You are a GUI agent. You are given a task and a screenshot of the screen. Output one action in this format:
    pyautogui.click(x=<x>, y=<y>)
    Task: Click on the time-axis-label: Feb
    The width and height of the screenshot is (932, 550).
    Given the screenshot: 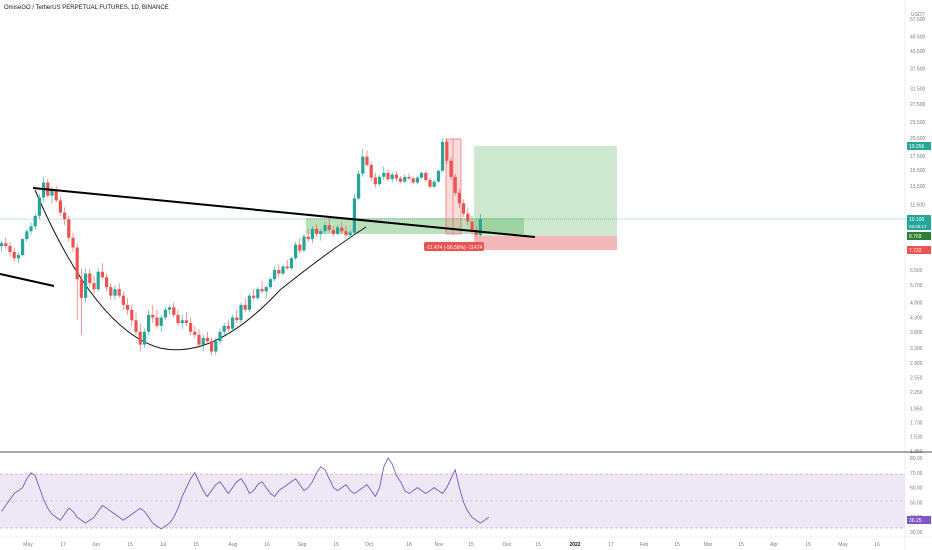 What is the action you would take?
    pyautogui.click(x=644, y=545)
    